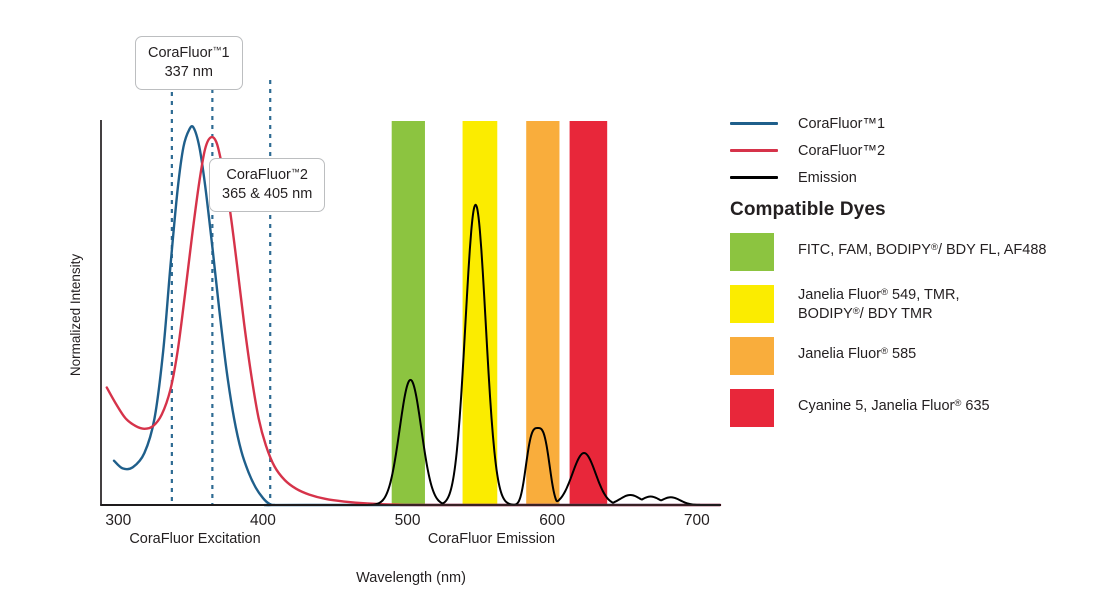 Image resolution: width=1110 pixels, height=612 pixels. I want to click on callout-corafluor2-line2: 365 & 405 nm, so click(267, 193).